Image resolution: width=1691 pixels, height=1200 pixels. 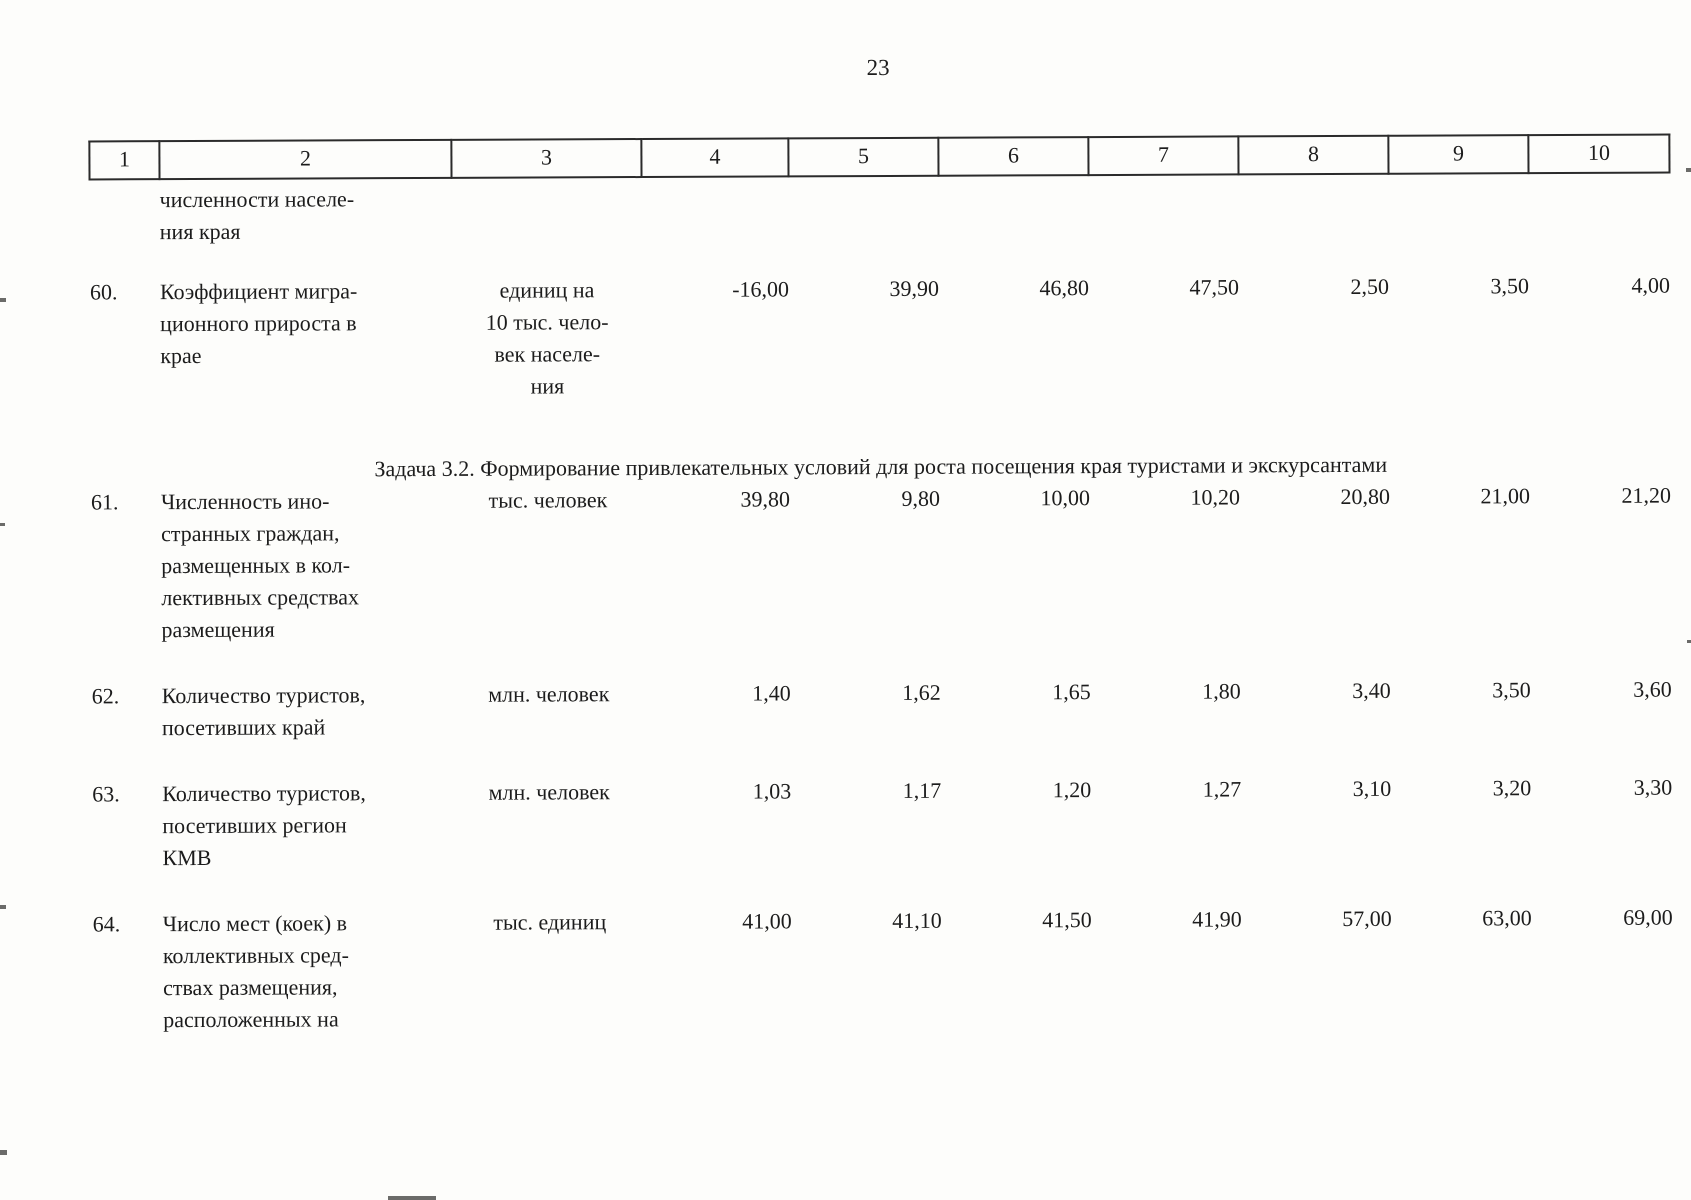 What do you see at coordinates (546, 158) in the screenshot?
I see `header-cell-3: 3` at bounding box center [546, 158].